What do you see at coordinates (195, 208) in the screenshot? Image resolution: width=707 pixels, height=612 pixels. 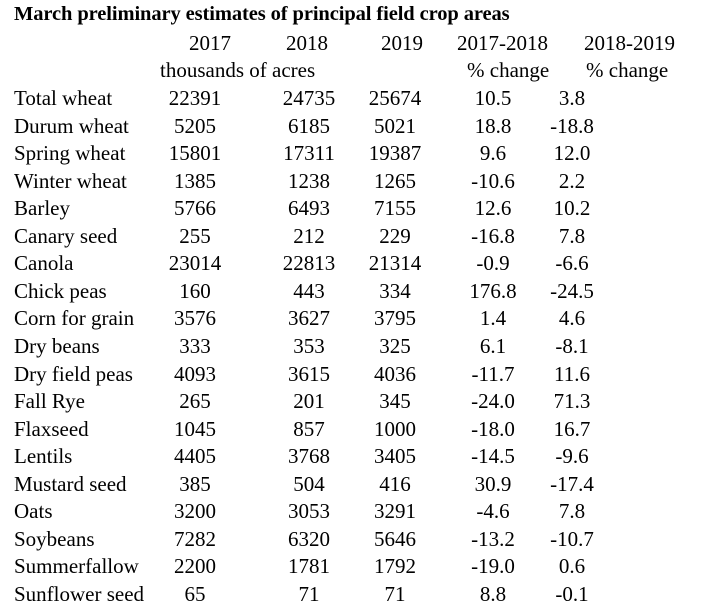 I see `cell-2017: 5766` at bounding box center [195, 208].